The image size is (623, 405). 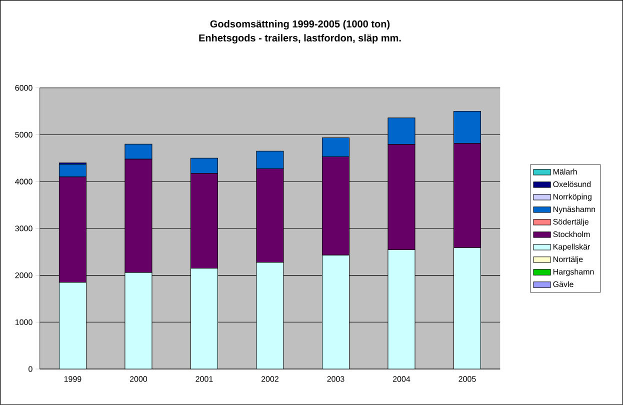 I want to click on legend-label: Oxelösund, so click(x=572, y=184).